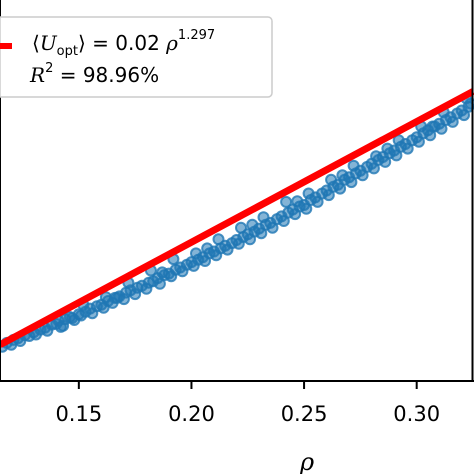 Image resolution: width=474 pixels, height=474 pixels. What do you see at coordinates (171, 43) in the screenshot?
I see `legend-fit-rho: ρ` at bounding box center [171, 43].